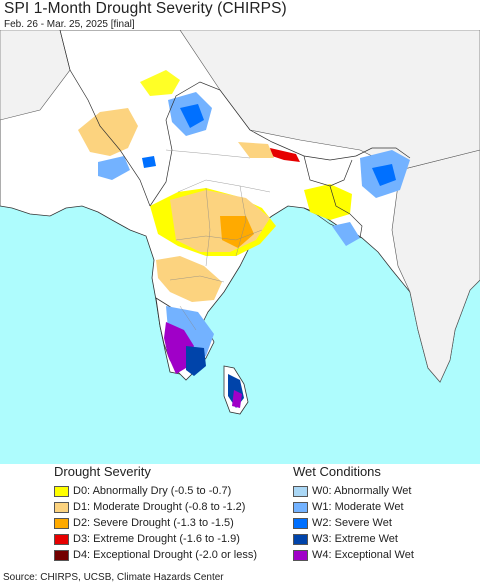  I want to click on legend-item-d3: D3: Extreme Drought (-1.6 to -1.9), so click(147, 539).